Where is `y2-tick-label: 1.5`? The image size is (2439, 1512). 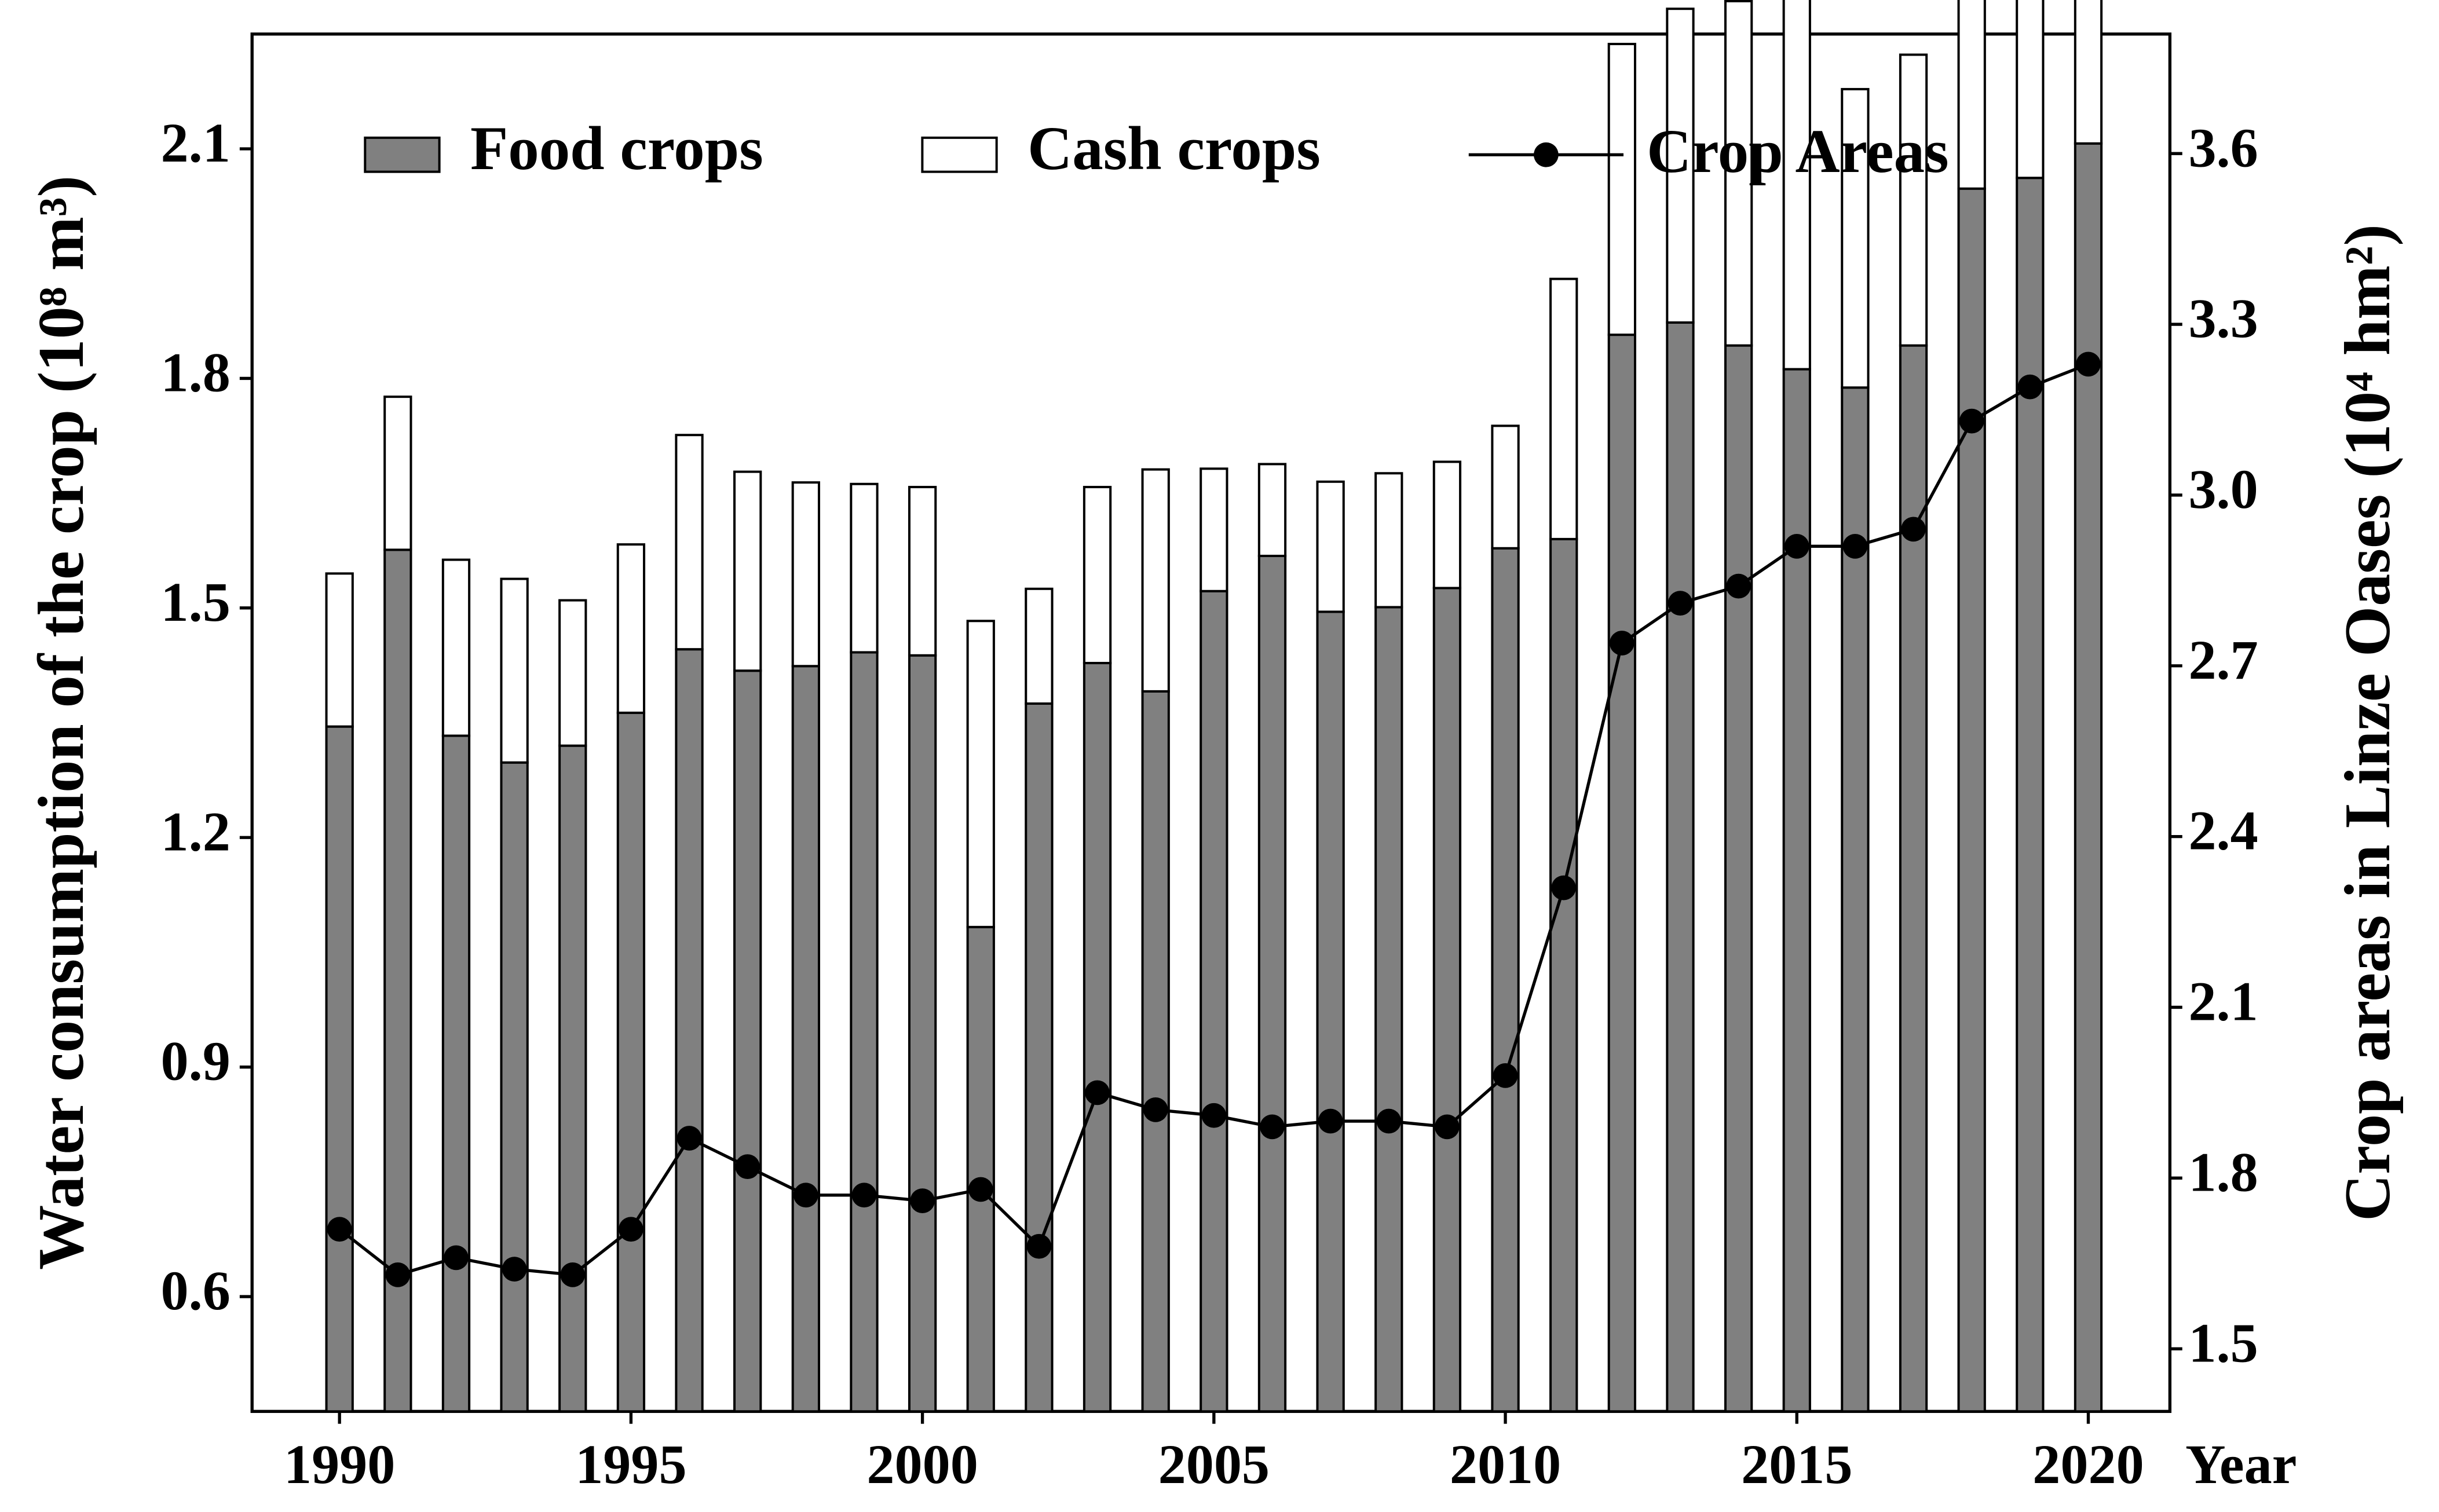
y2-tick-label: 1.5 is located at coordinates (2223, 1343).